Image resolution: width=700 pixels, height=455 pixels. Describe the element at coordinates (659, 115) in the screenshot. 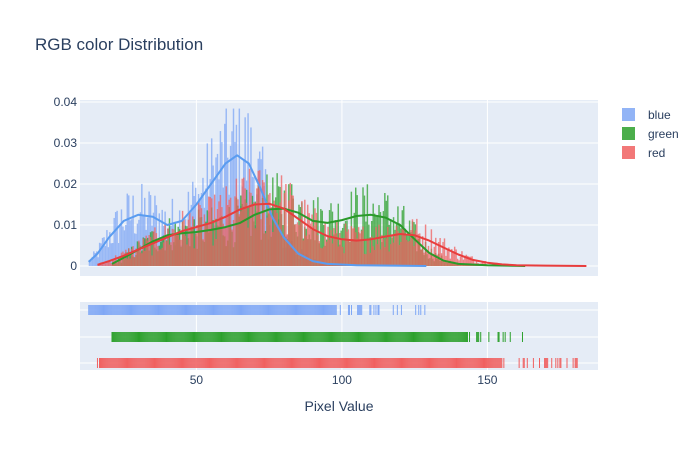

I see `legend-label: blue` at that location.